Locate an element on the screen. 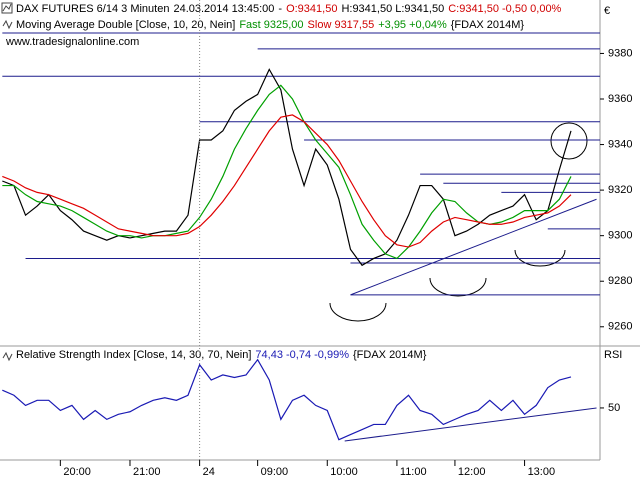 This screenshot has height=480, width=640. x-tick-label: 10:00 is located at coordinates (344, 472).